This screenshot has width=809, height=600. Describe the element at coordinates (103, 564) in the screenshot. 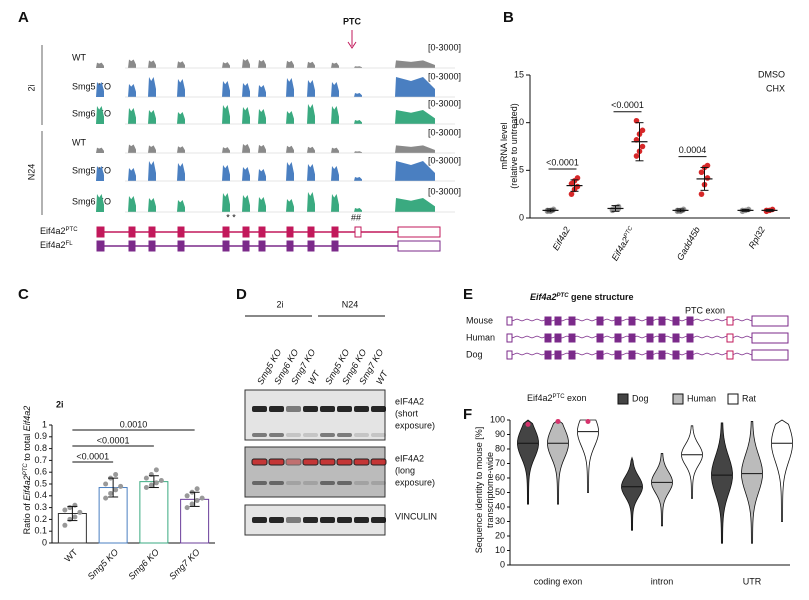

I see `x-tick-label: Smg5 KO` at that location.